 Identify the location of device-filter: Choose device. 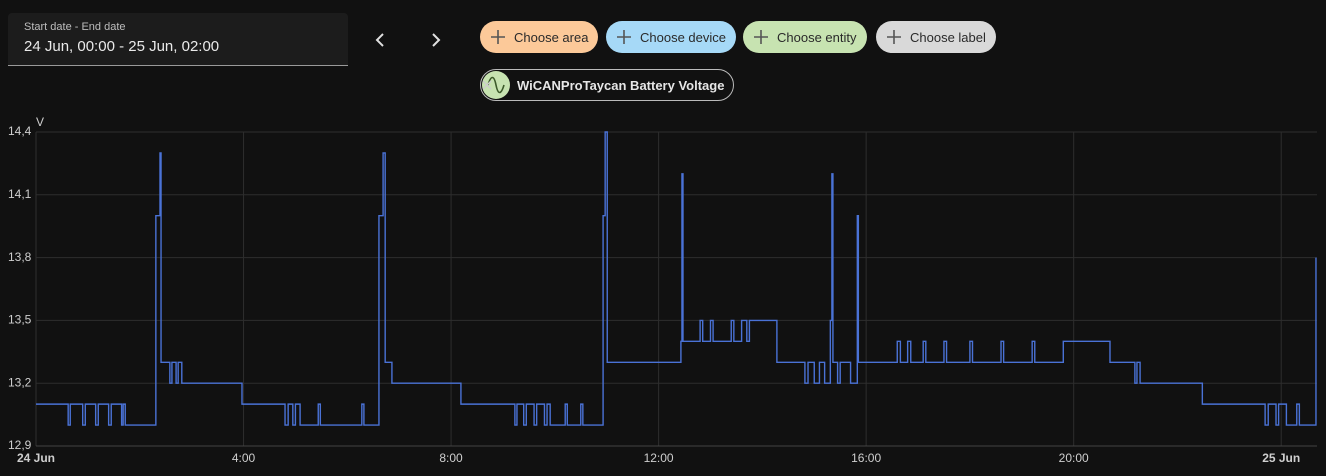
(671, 37).